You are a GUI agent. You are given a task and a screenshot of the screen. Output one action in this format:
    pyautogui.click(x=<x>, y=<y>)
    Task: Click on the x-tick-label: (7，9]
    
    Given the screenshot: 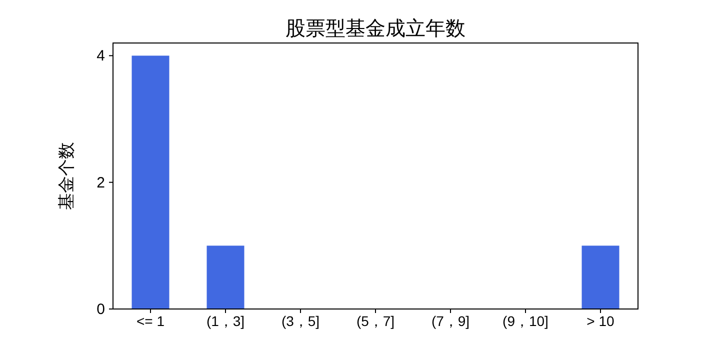 What is the action you would take?
    pyautogui.click(x=450, y=321)
    